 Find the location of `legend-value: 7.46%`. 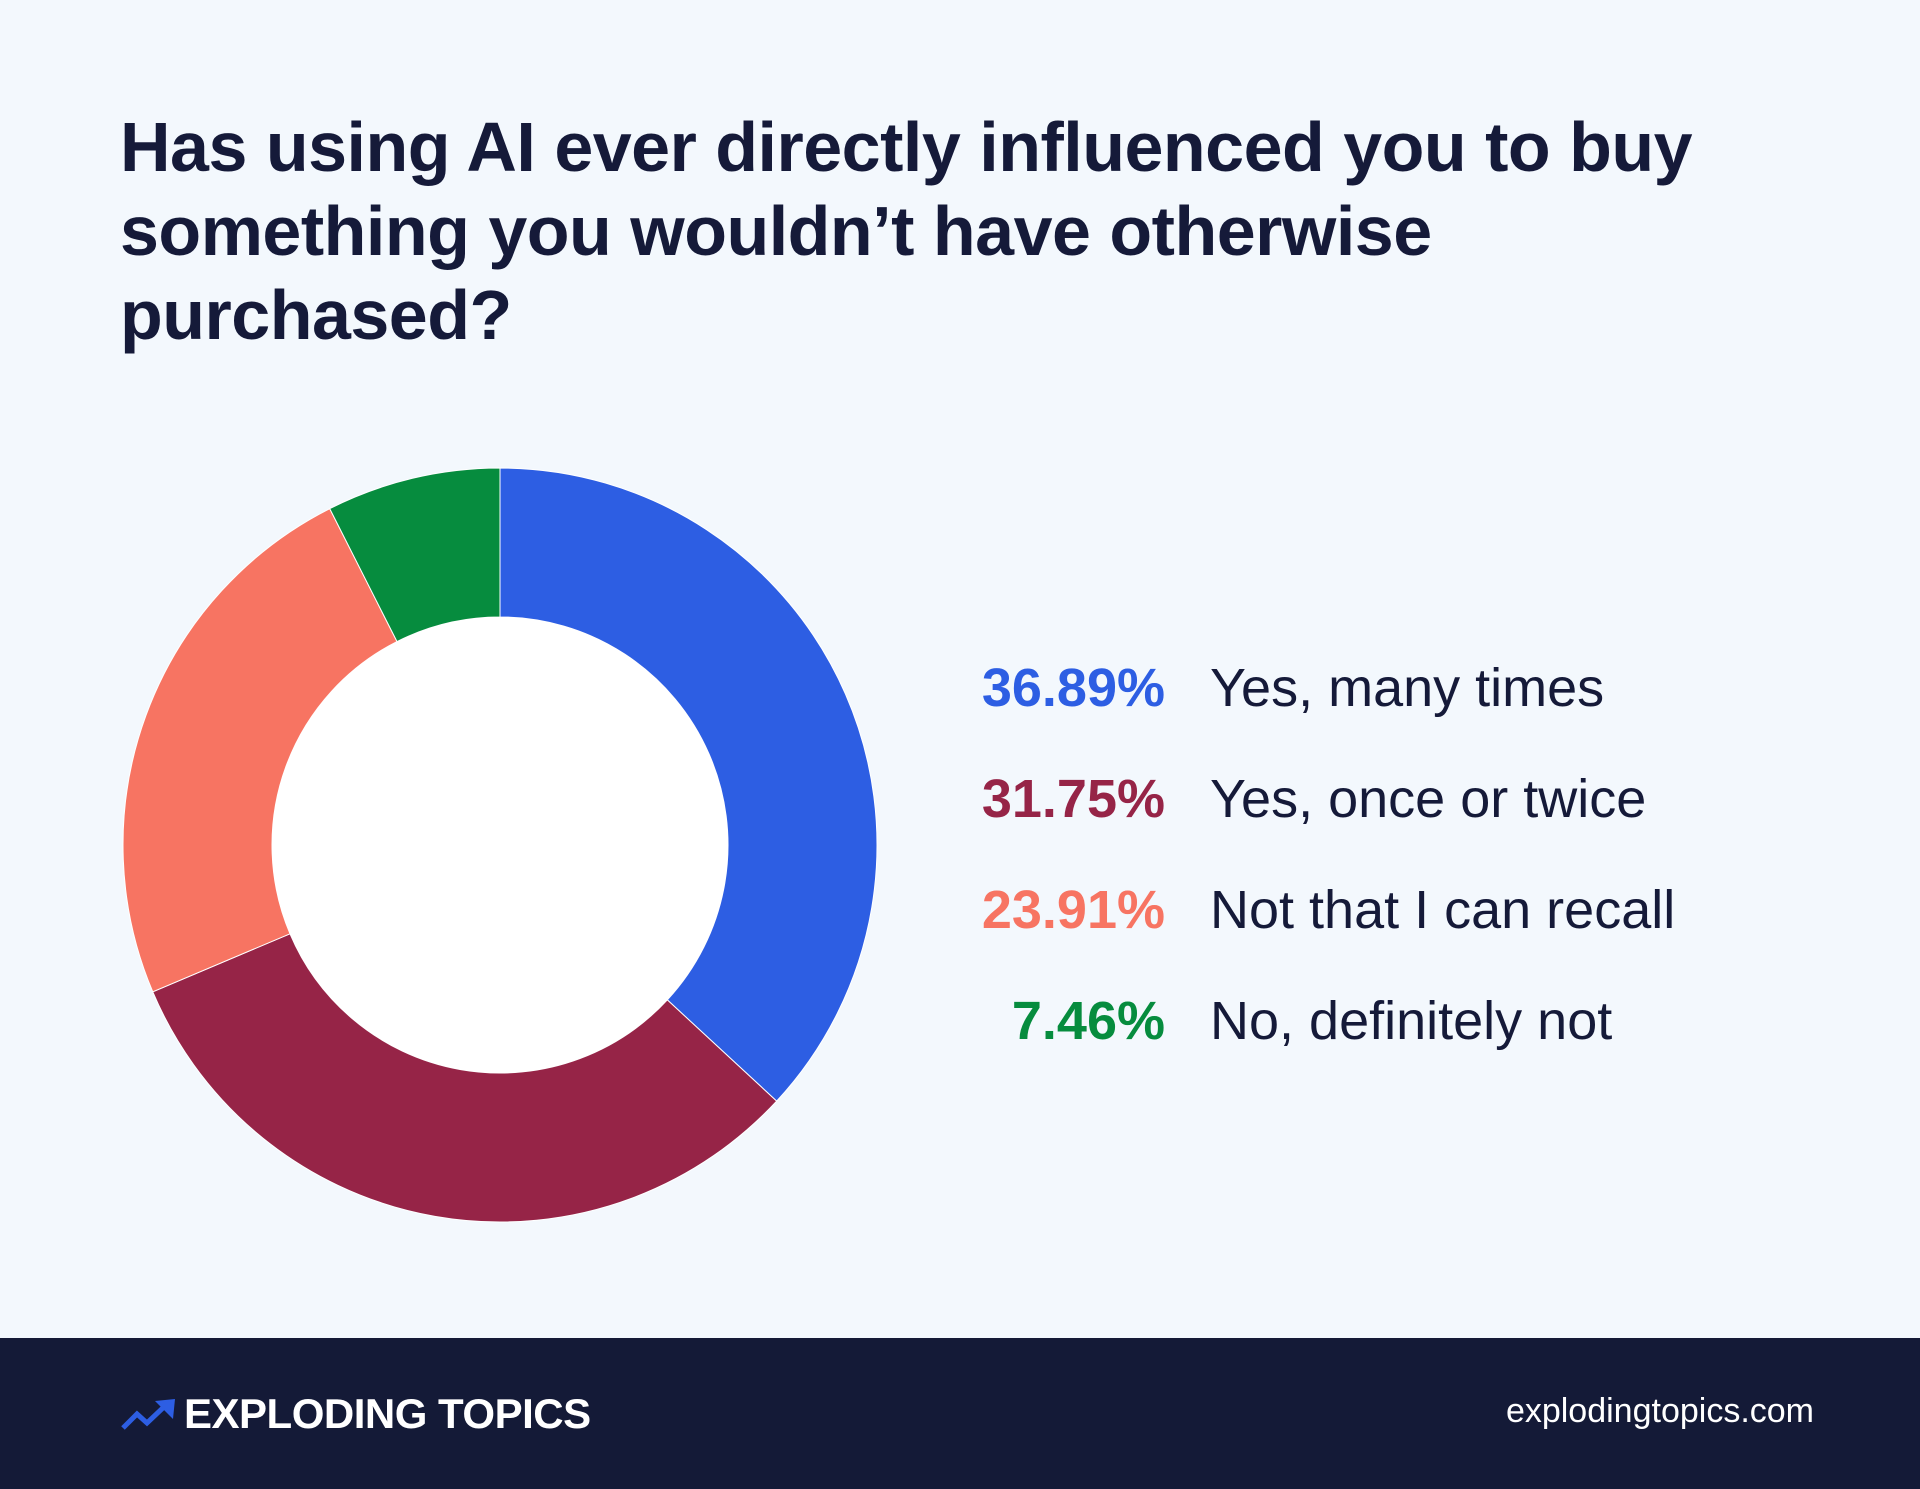

legend-value: 7.46% is located at coordinates (1088, 1020).